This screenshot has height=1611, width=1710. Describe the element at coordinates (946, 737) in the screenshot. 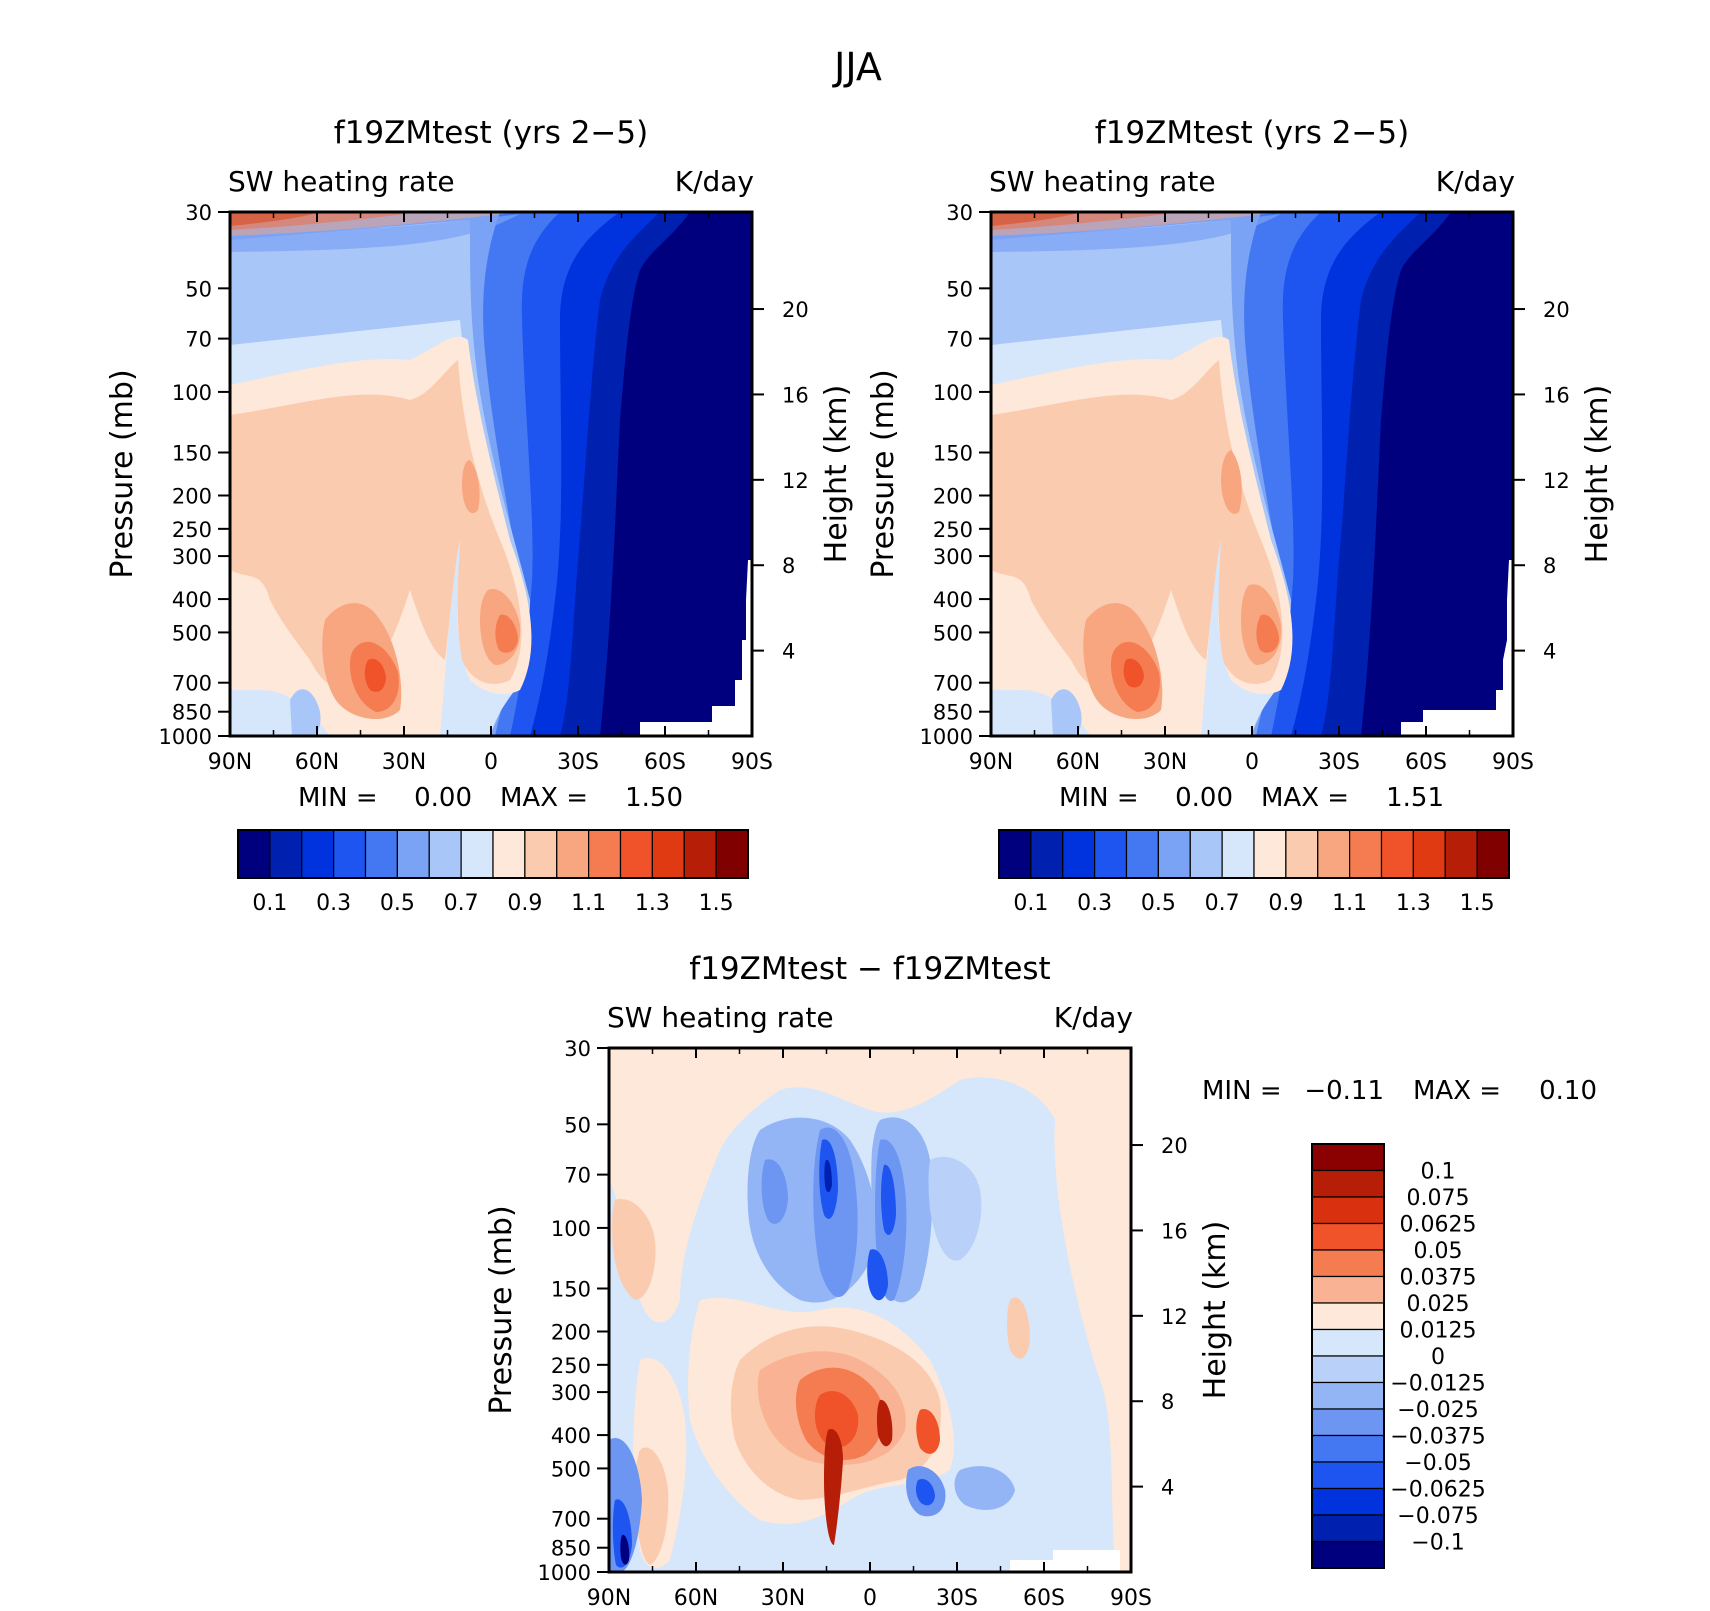

I see `y-tick-label: 1000` at that location.